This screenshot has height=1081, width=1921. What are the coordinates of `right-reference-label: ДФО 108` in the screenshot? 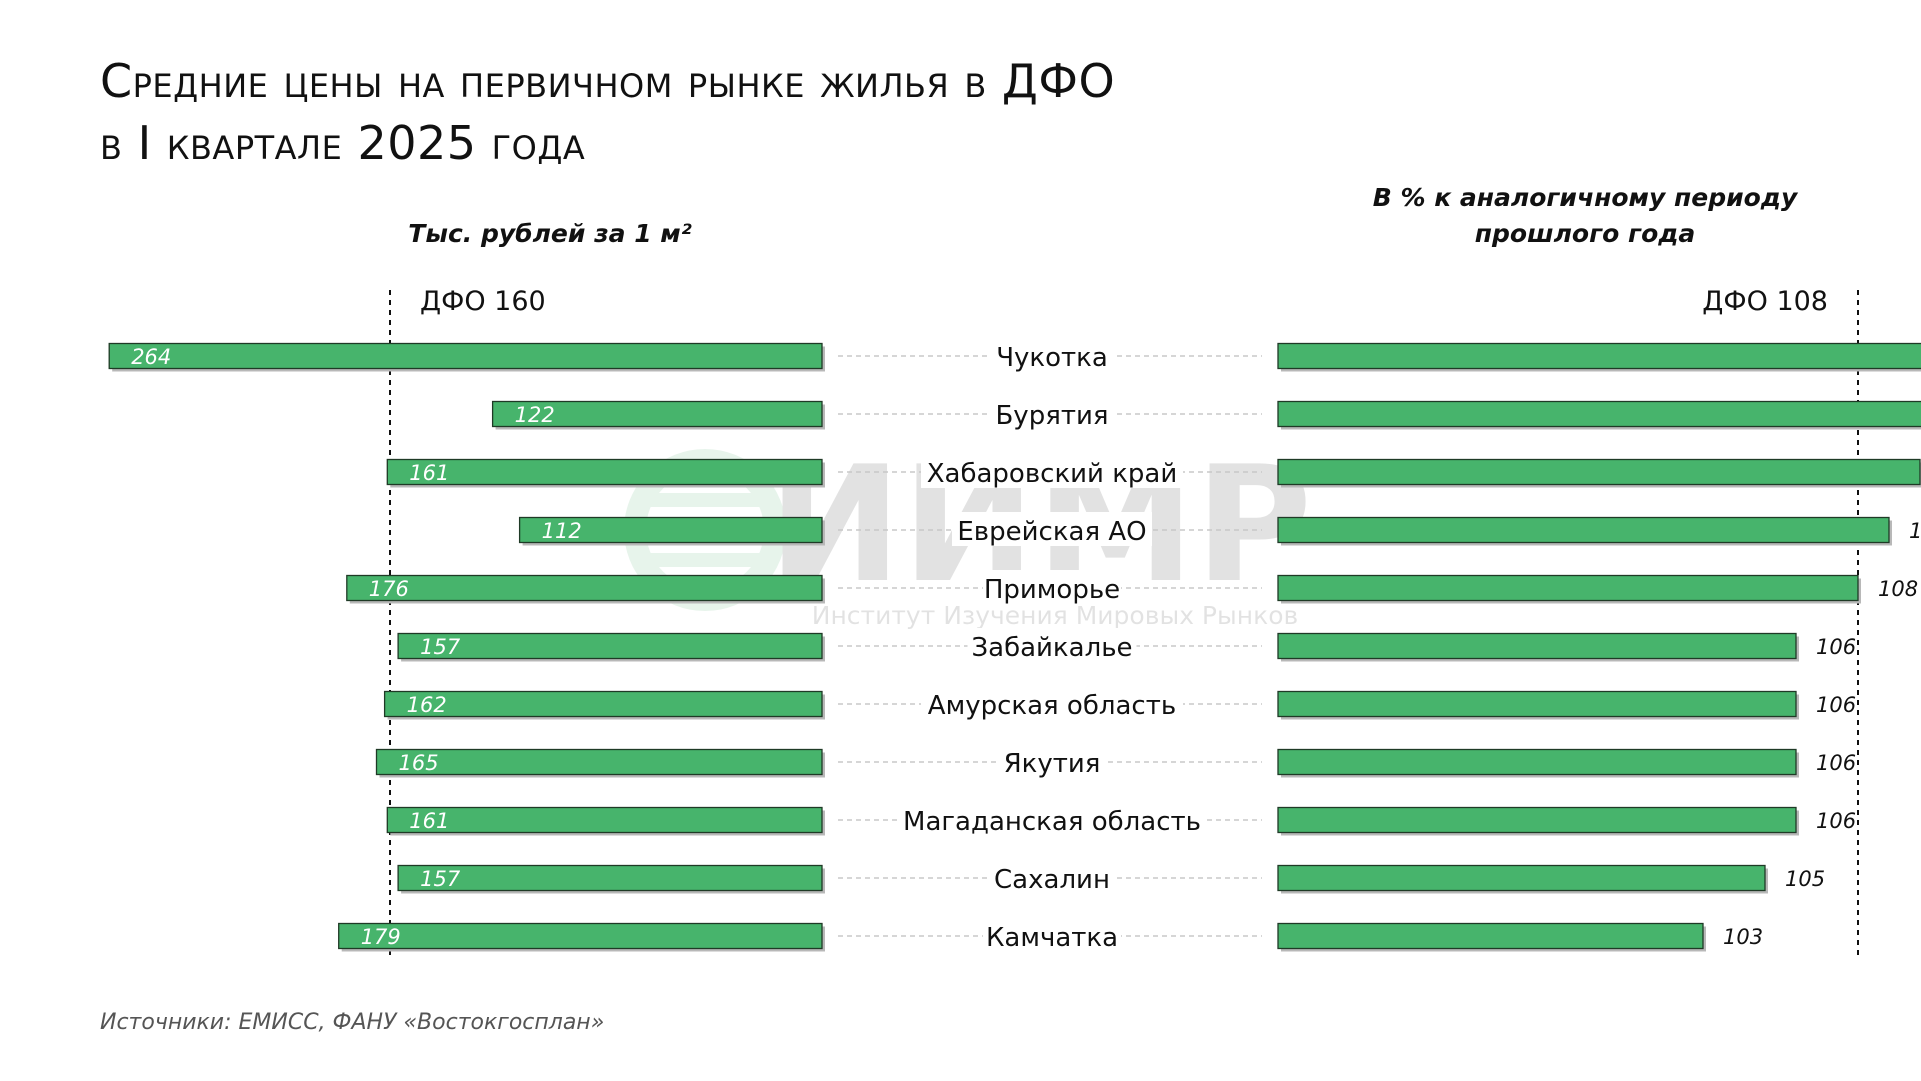 It's located at (1765, 301).